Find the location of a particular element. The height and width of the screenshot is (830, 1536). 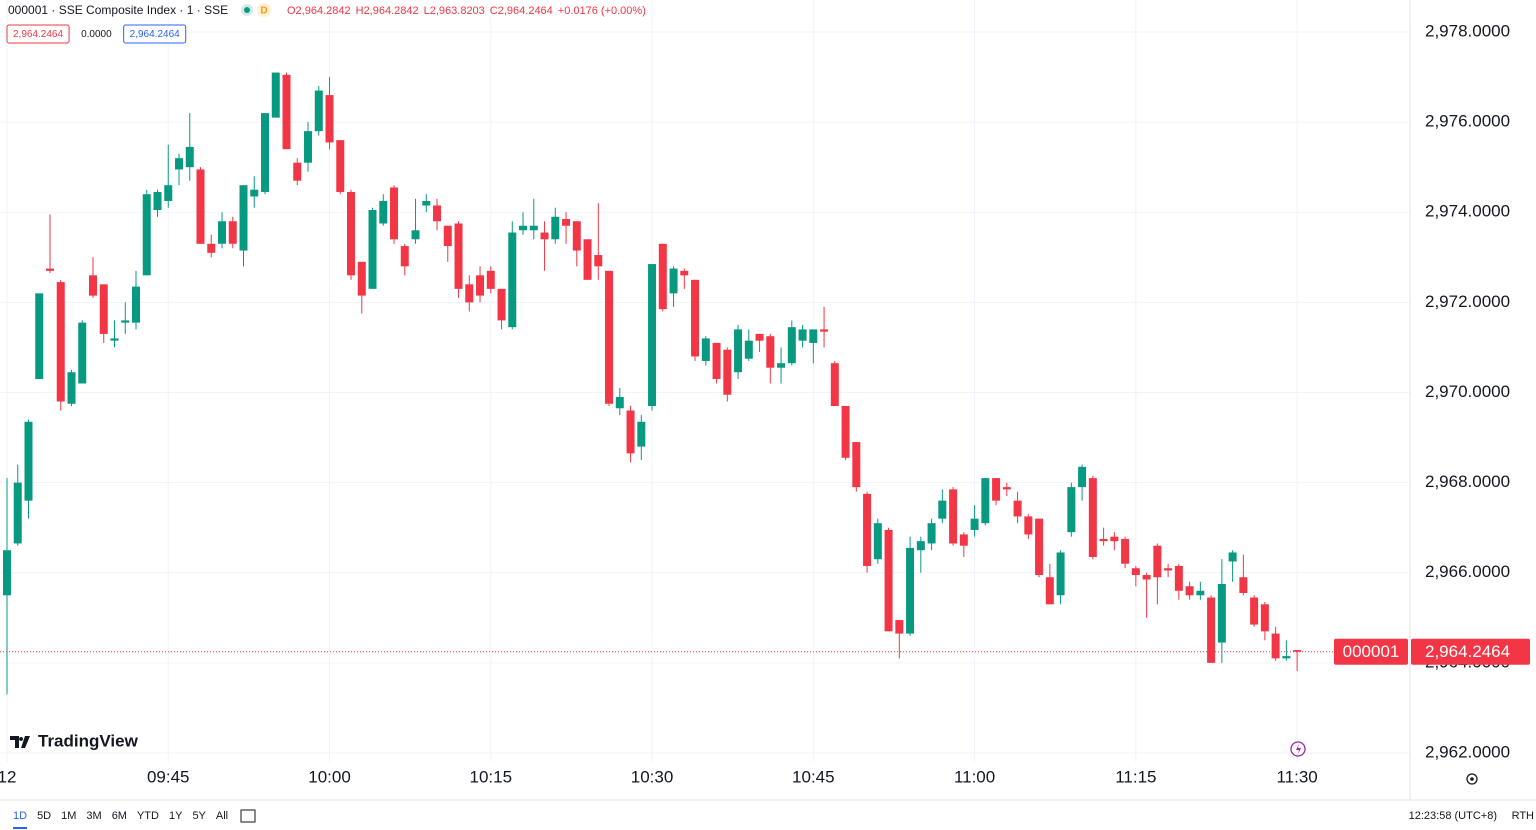

x-tick-label: 11:30 is located at coordinates (1296, 776).